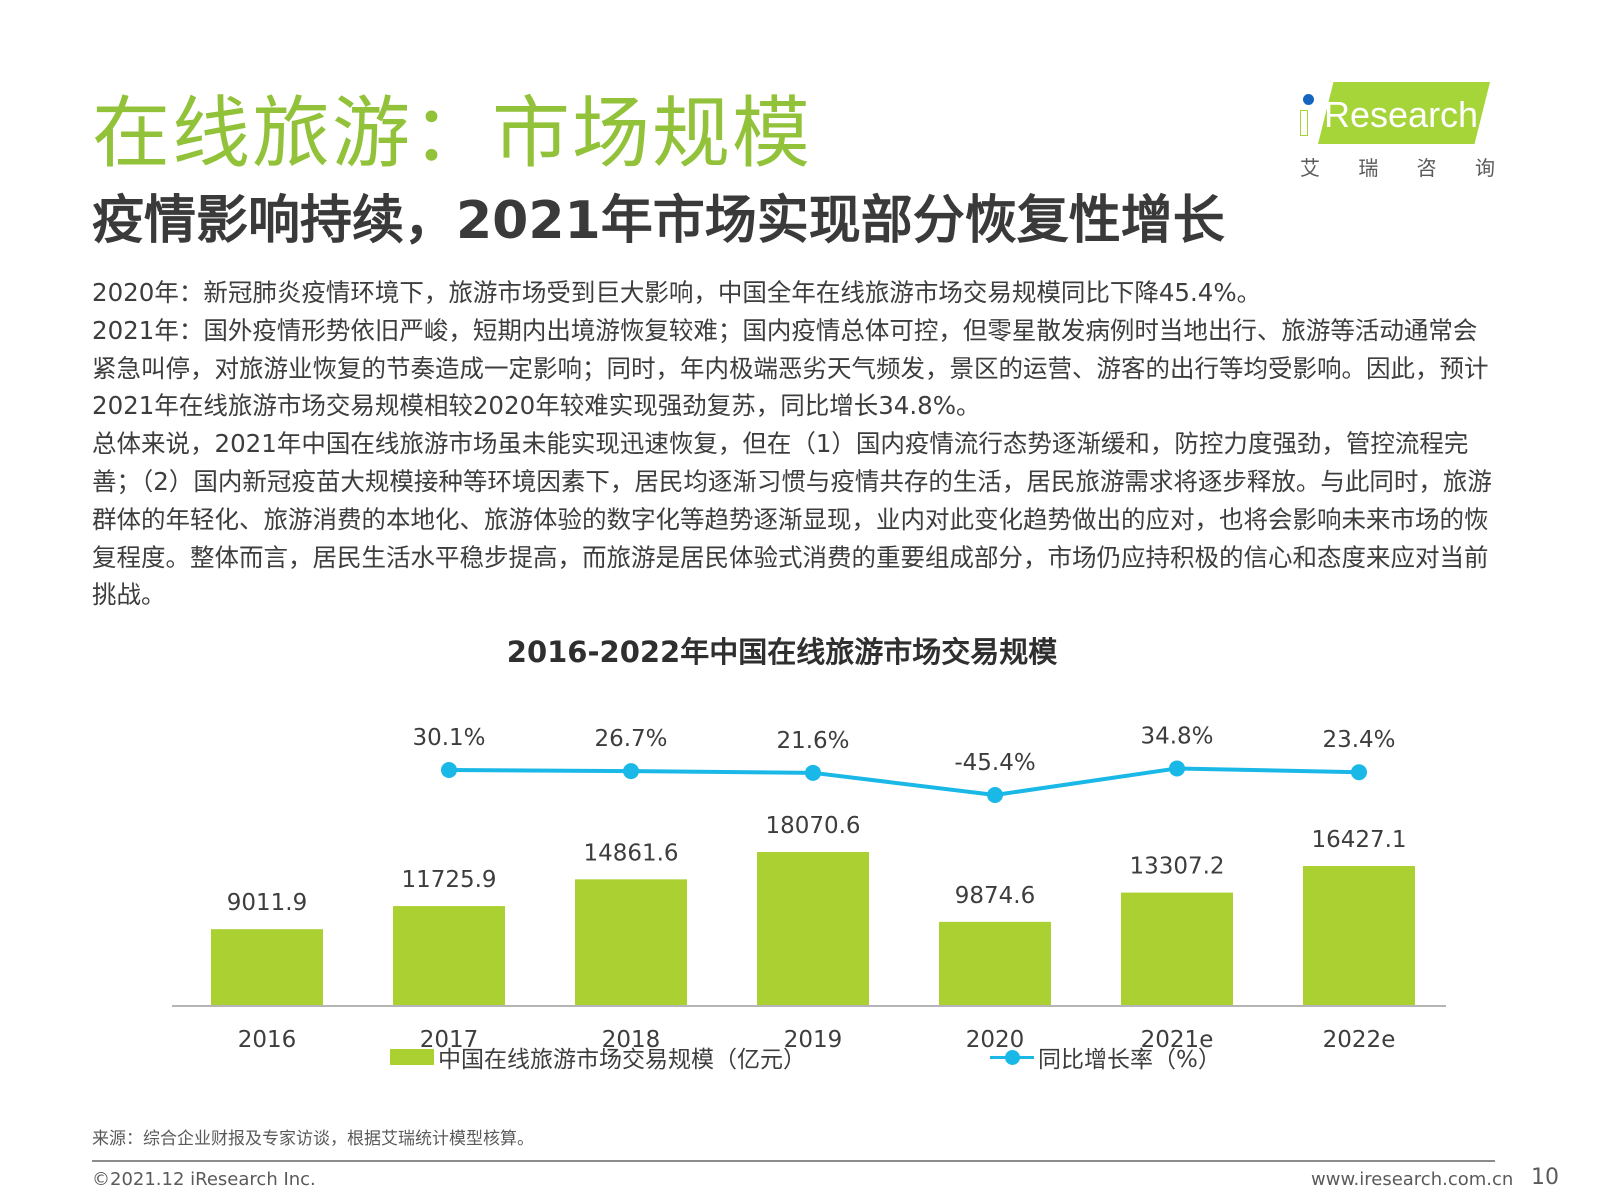  What do you see at coordinates (267, 903) in the screenshot?
I see `bar-value-label: 9011.9` at bounding box center [267, 903].